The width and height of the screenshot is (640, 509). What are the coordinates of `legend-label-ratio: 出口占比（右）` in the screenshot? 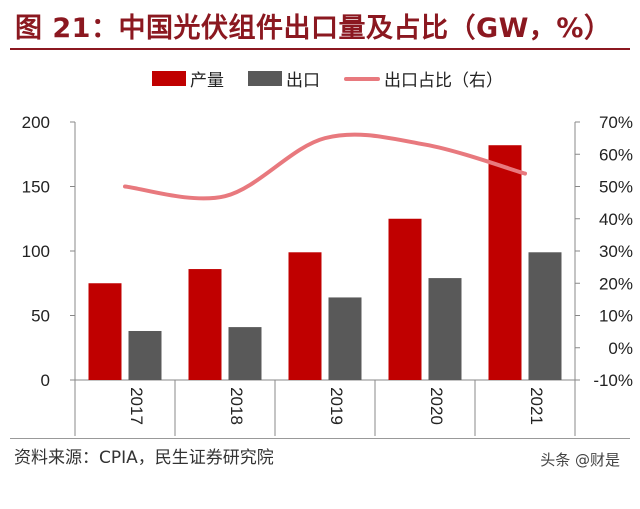 It's located at (443, 81).